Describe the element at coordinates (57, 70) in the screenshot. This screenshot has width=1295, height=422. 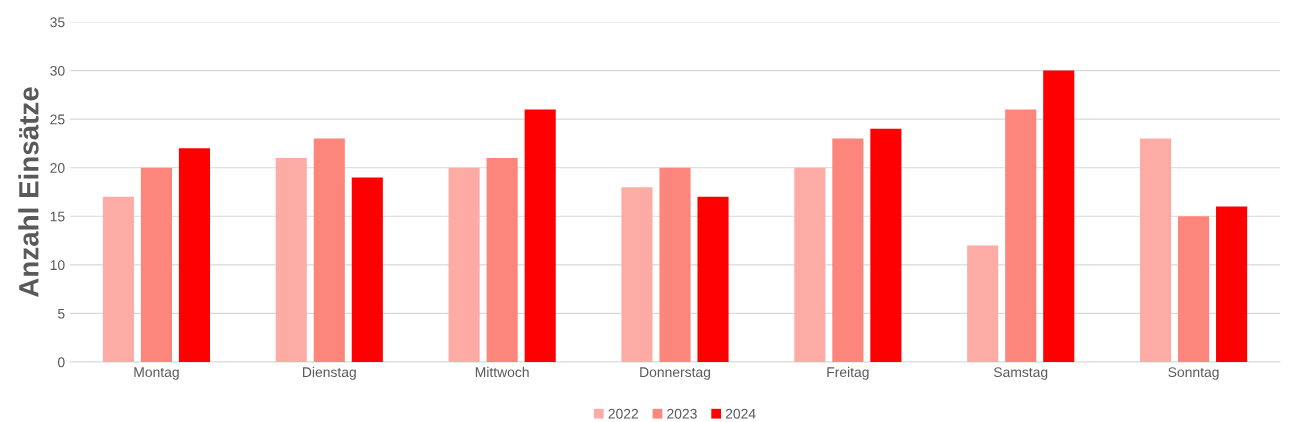
I see `y-tick-label: 30` at that location.